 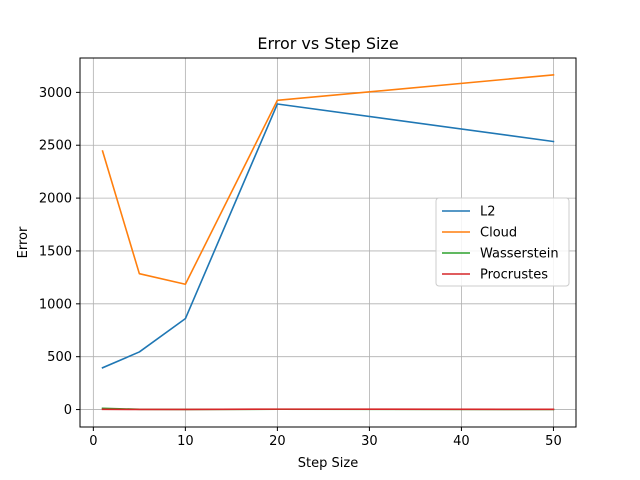 I want to click on legend-label-procrustes: Procrustes, so click(x=514, y=275).